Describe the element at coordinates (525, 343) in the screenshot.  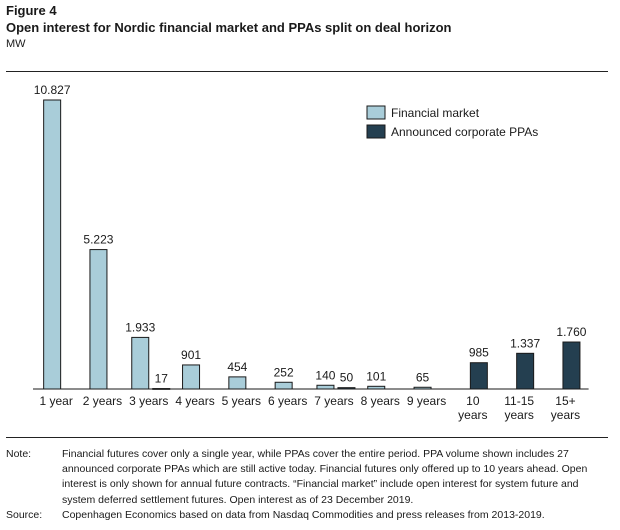
I see `data-label: 1.337` at that location.